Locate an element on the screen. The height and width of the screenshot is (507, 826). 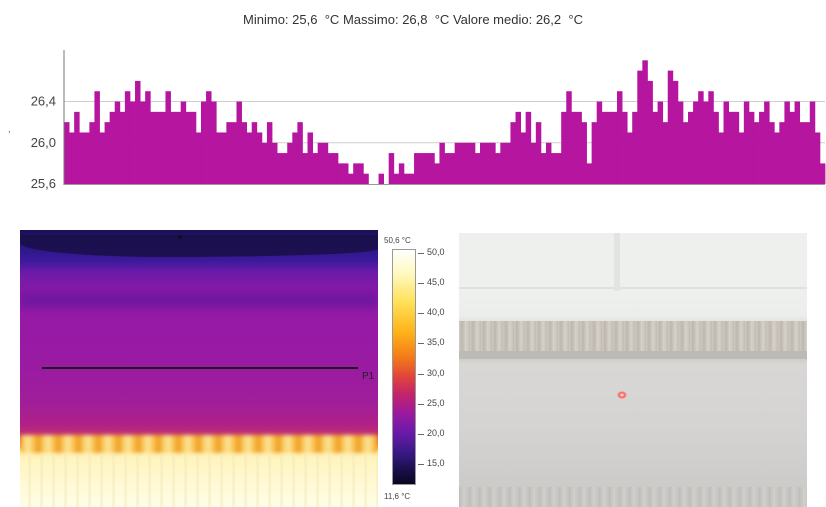
avg-value: 26,2 is located at coordinates (548, 19).